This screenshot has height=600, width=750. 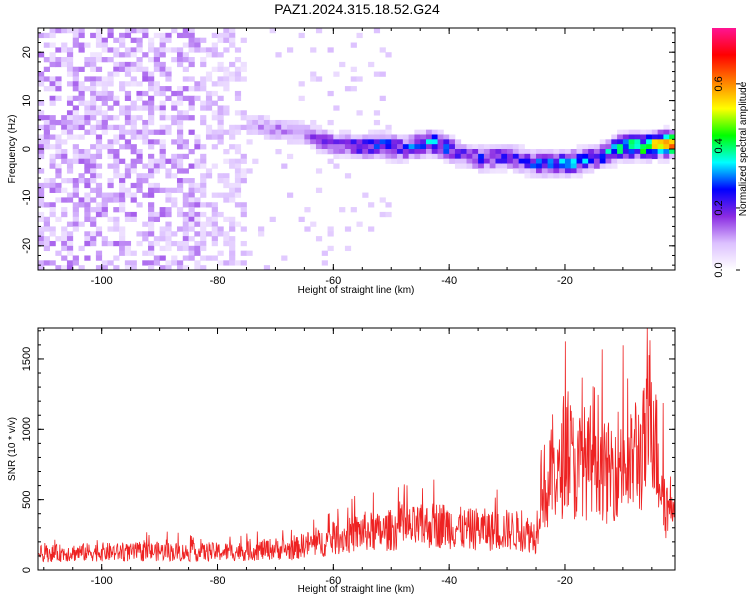 What do you see at coordinates (218, 581) in the screenshot?
I see `x-tick-label: -80` at bounding box center [218, 581].